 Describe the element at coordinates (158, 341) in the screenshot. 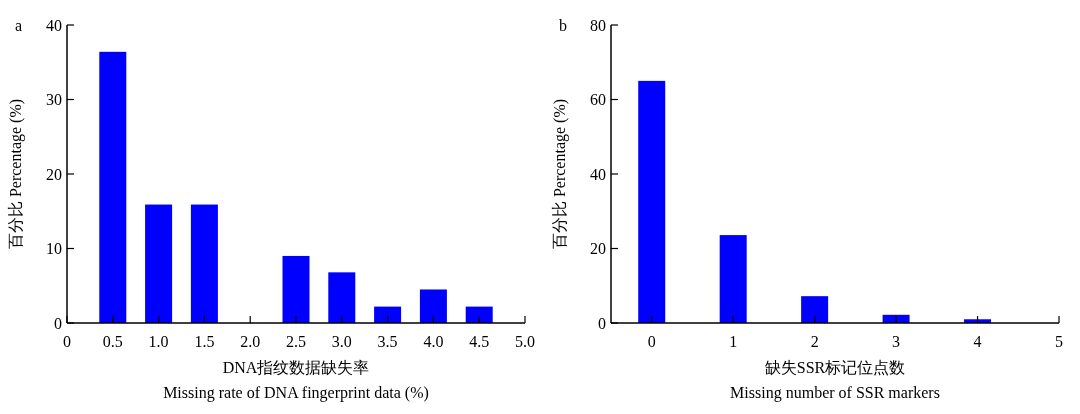

I see `x-tick-label: 1.0` at that location.